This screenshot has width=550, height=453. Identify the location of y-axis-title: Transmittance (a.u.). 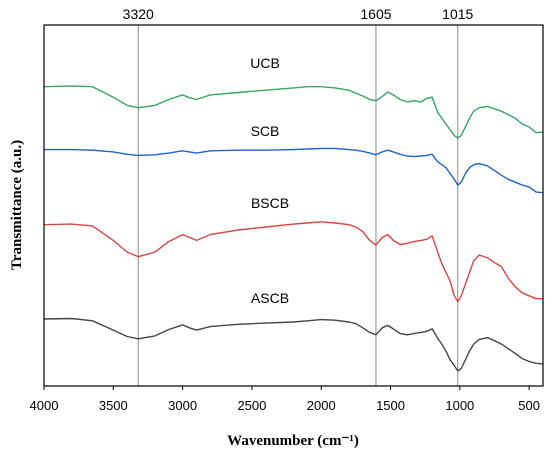
(17, 205).